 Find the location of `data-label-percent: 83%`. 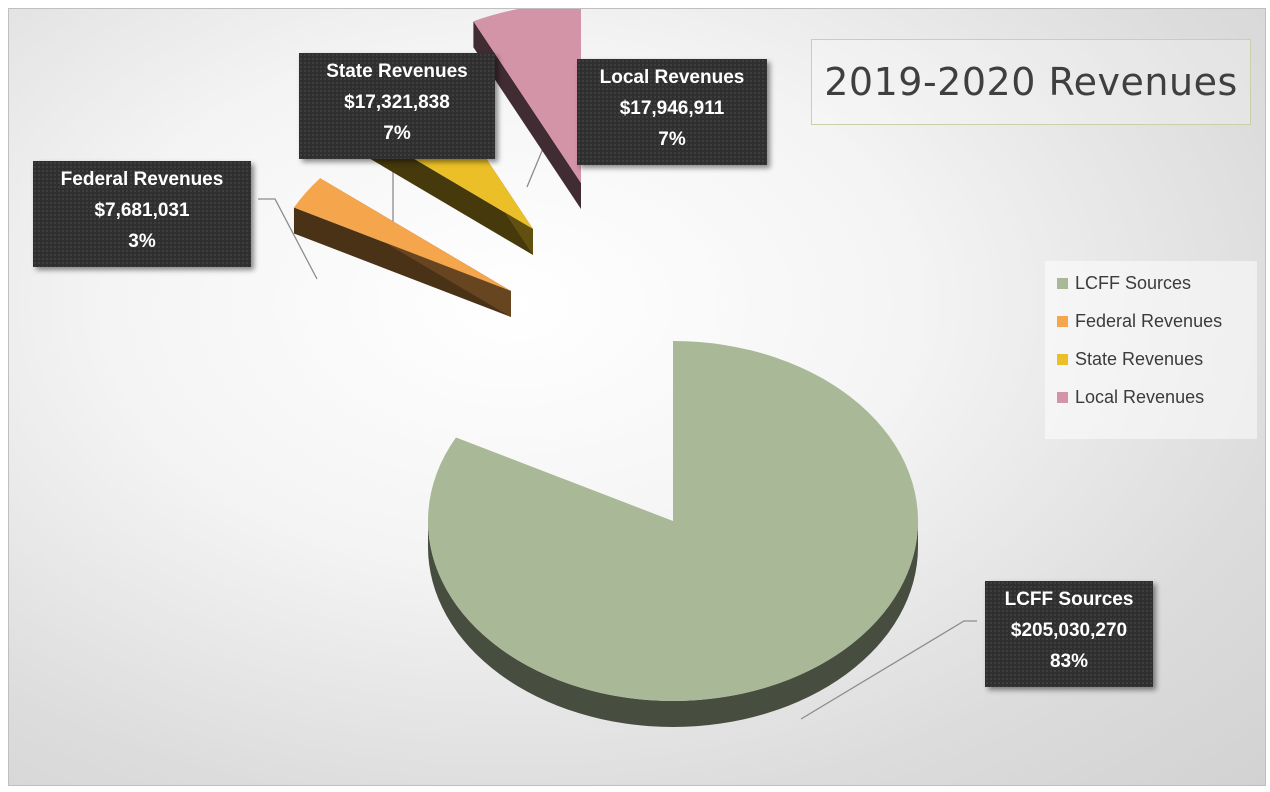

data-label-percent: 83% is located at coordinates (1069, 661).